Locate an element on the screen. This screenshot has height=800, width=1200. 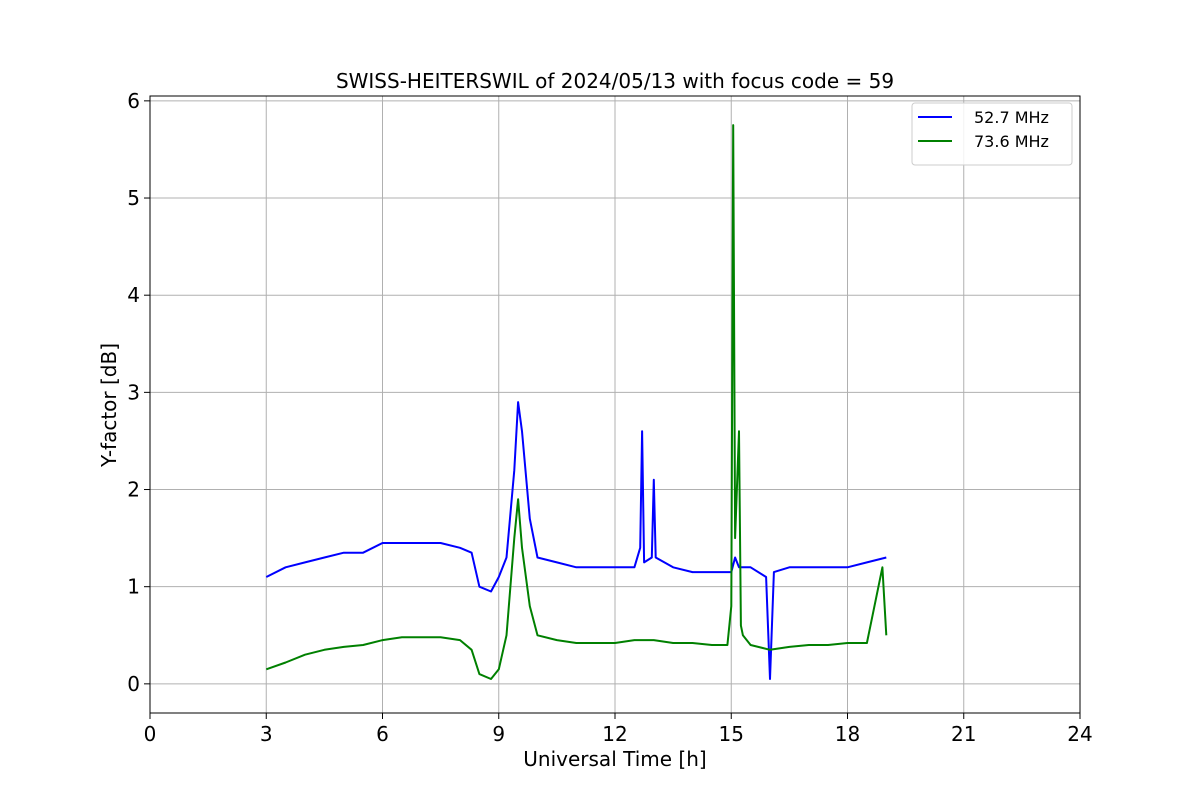
y-tick-label: 2 is located at coordinates (133, 490).